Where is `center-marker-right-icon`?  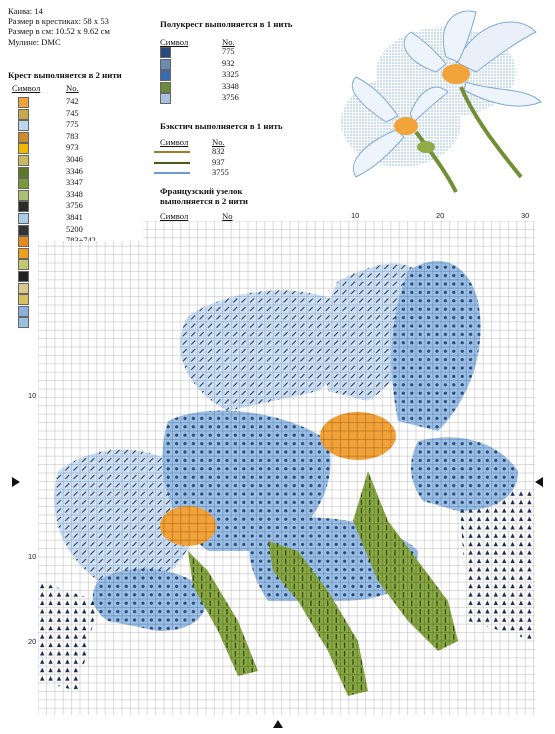 center-marker-right-icon is located at coordinates (539, 482).